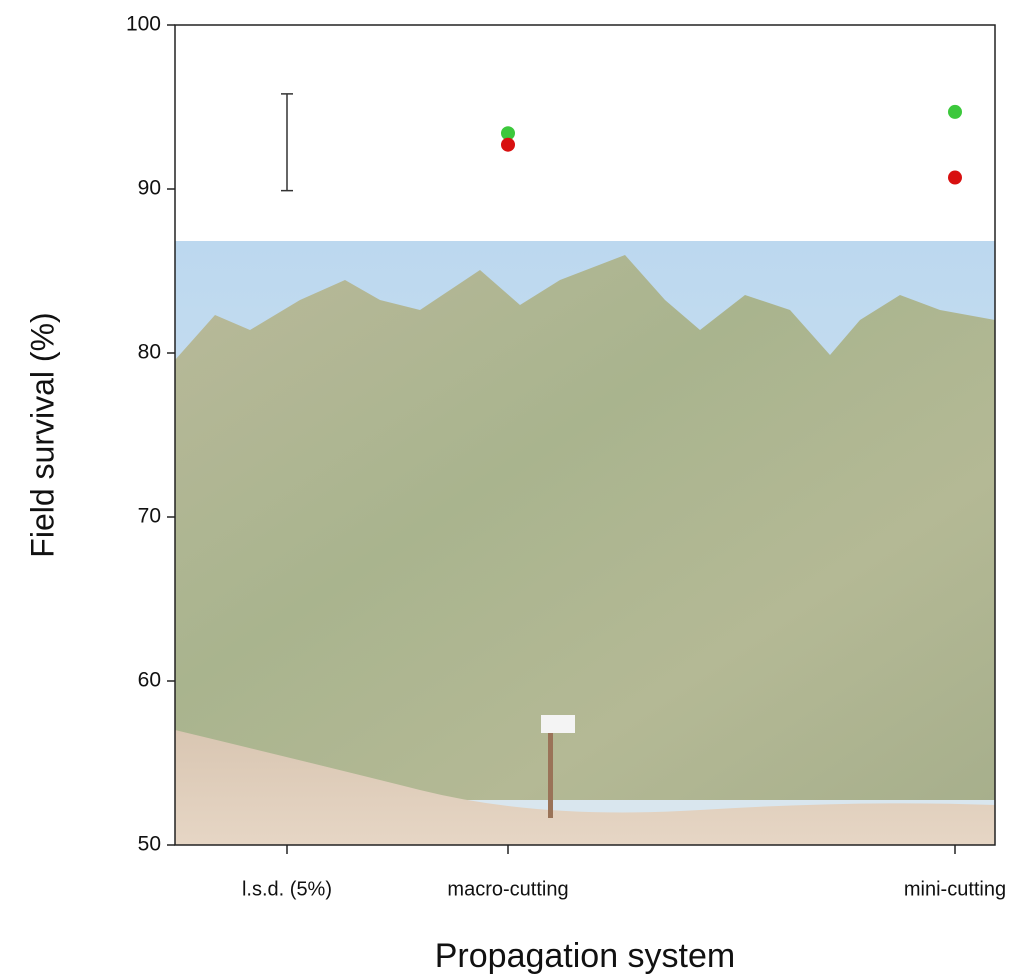  Describe the element at coordinates (149, 844) in the screenshot. I see `y-tick-label: 50` at that location.